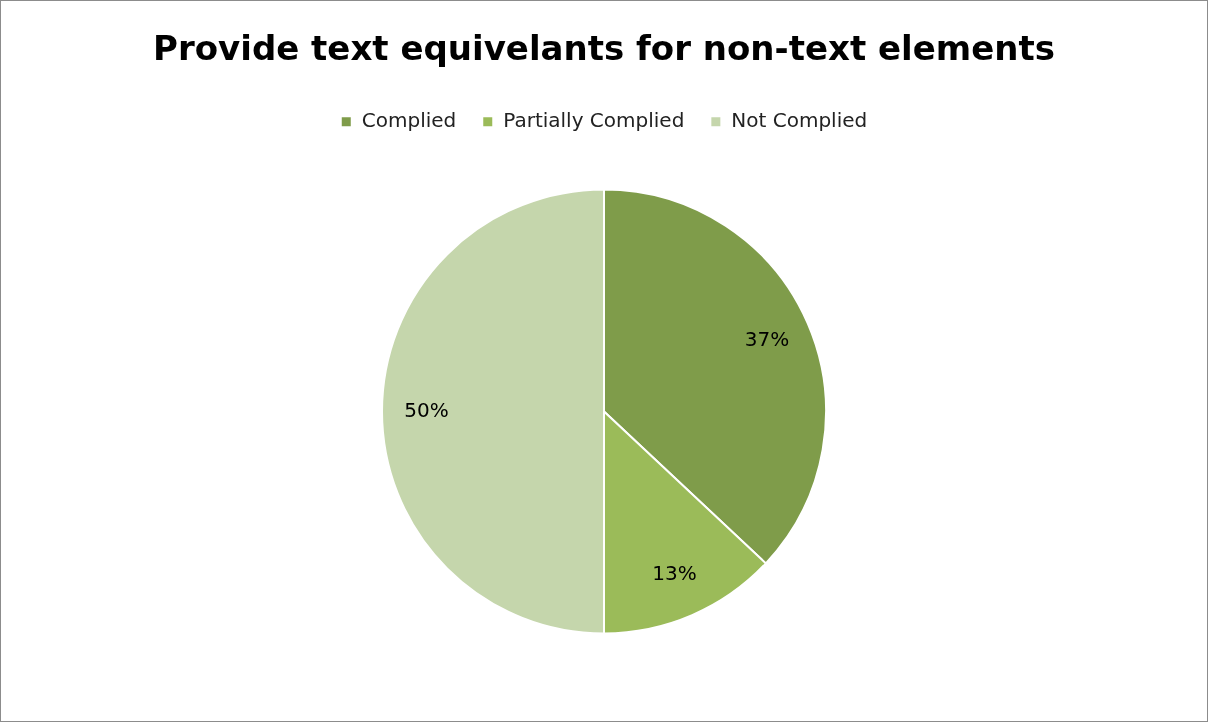  I want to click on chart-title: Provide text equivelants for non-text elements, so click(604, 48).